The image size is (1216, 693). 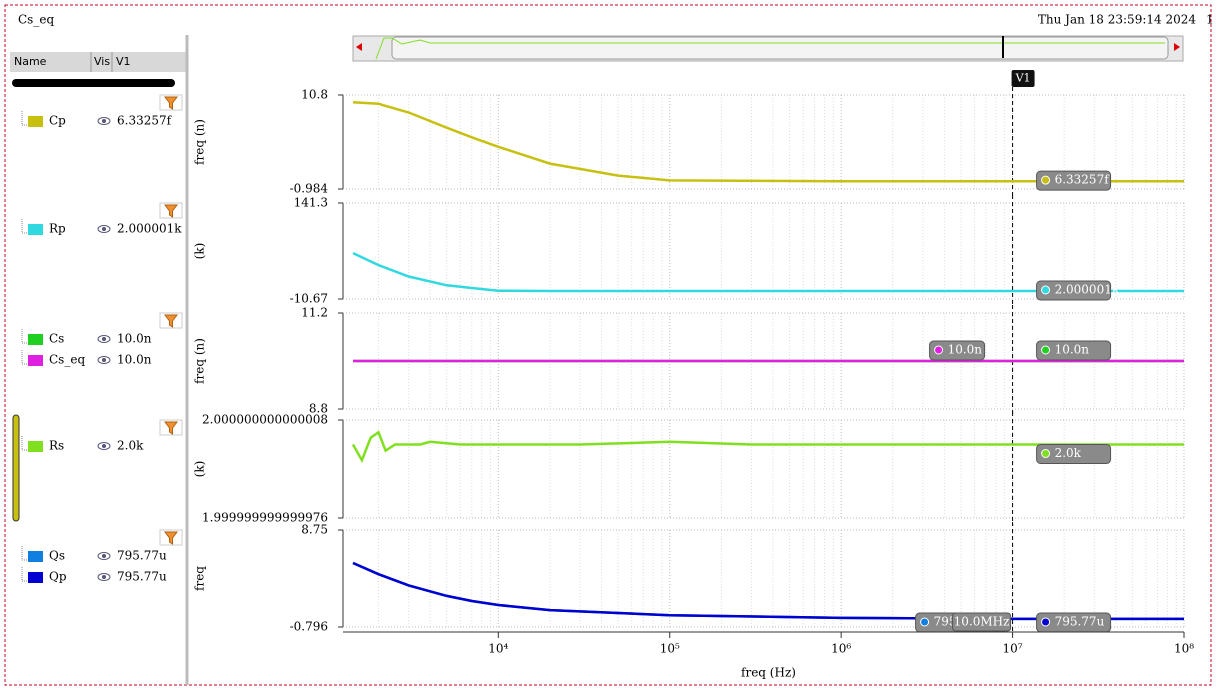 I want to click on y-tick-label: 8.75, so click(x=314, y=530).